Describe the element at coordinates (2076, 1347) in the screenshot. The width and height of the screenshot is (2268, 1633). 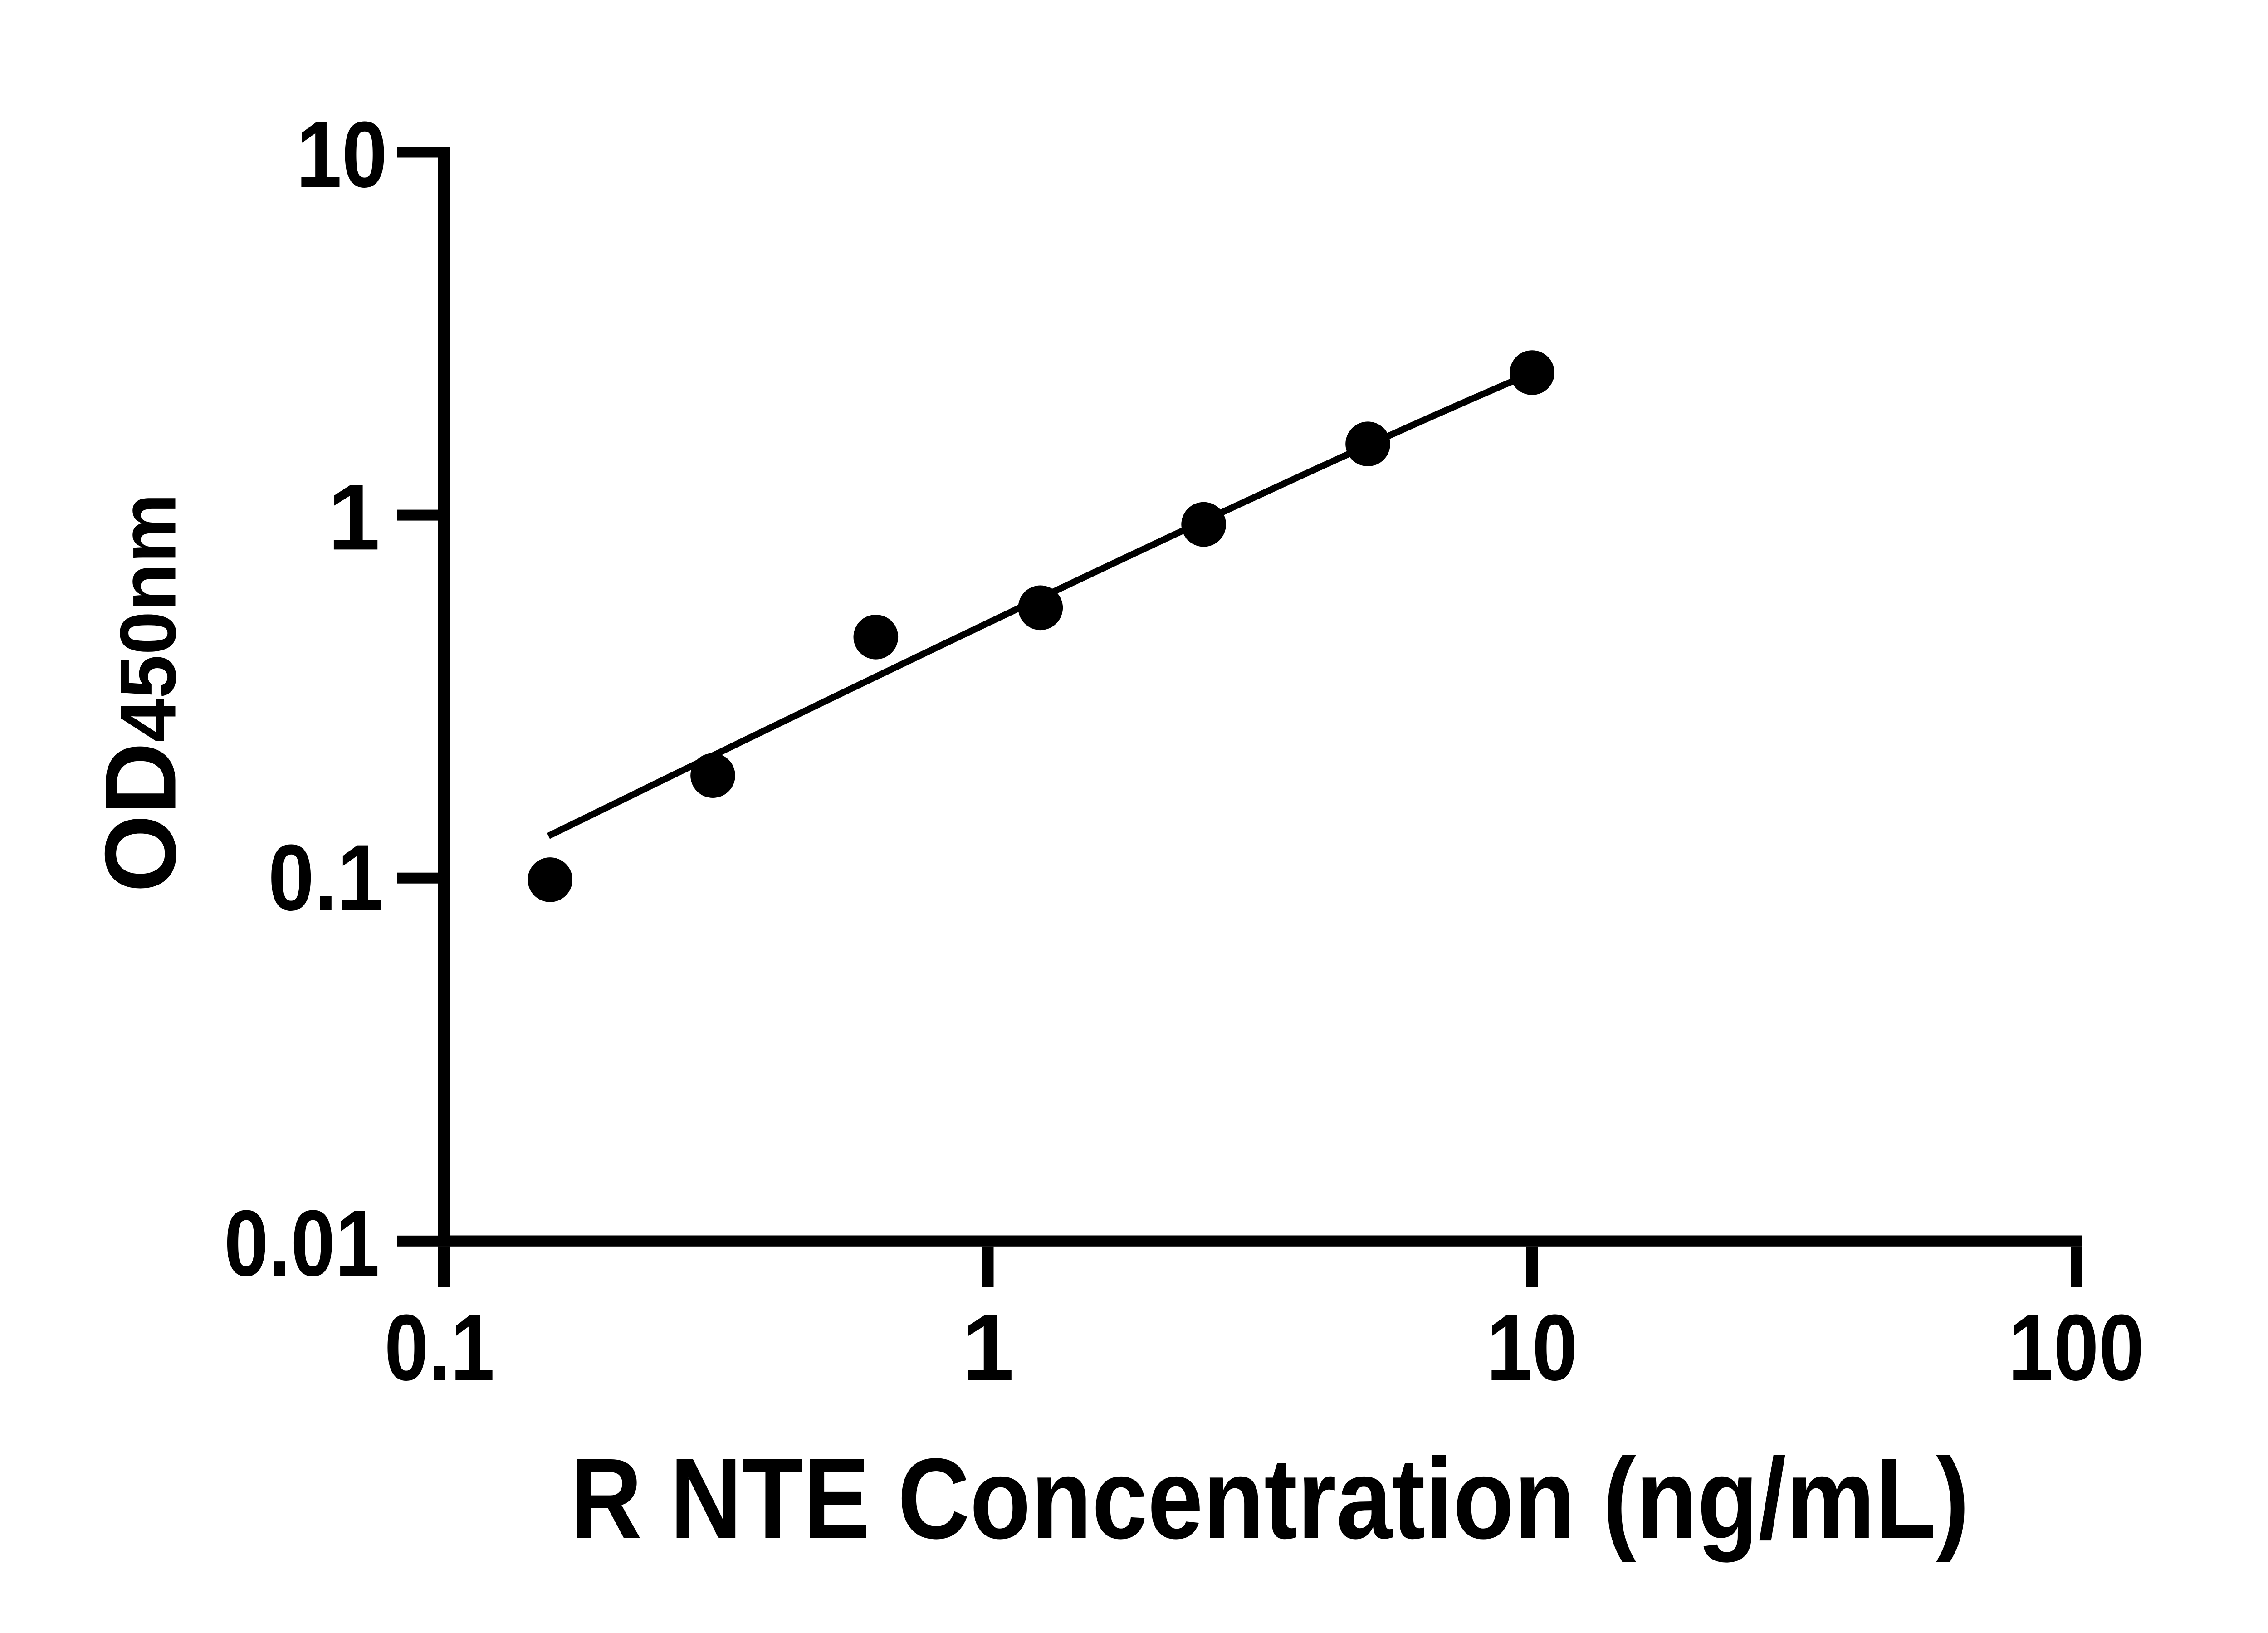
I see `svg-text: 100` at that location.